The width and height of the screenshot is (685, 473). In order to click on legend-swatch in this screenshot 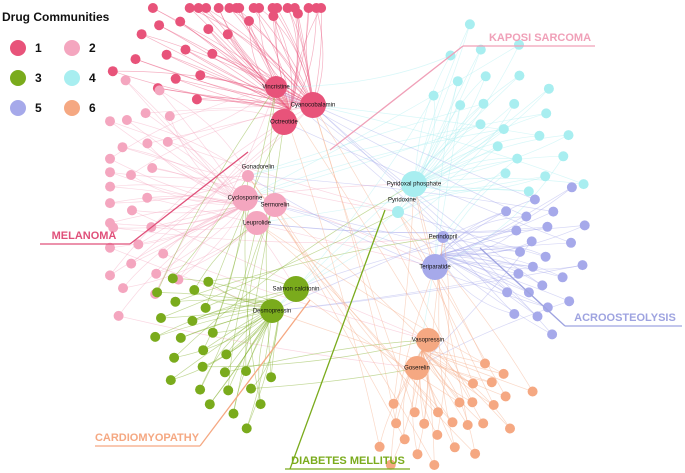, I will do `click(18, 78)`.